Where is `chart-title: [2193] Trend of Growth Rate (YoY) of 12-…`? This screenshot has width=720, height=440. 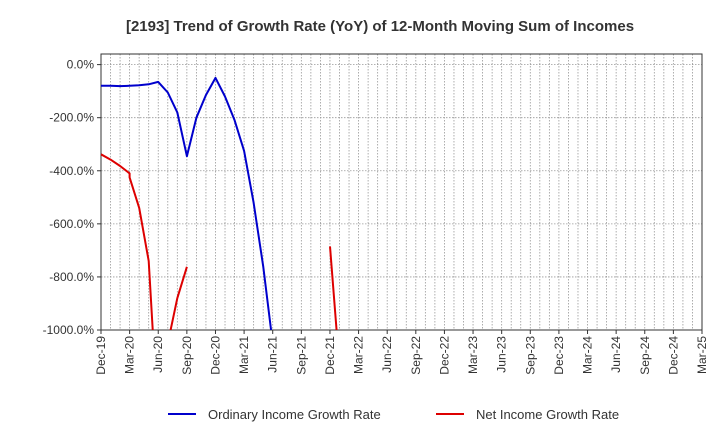
chart-title: [2193] Trend of Growth Rate (YoY) of 12-… is located at coordinates (380, 26).